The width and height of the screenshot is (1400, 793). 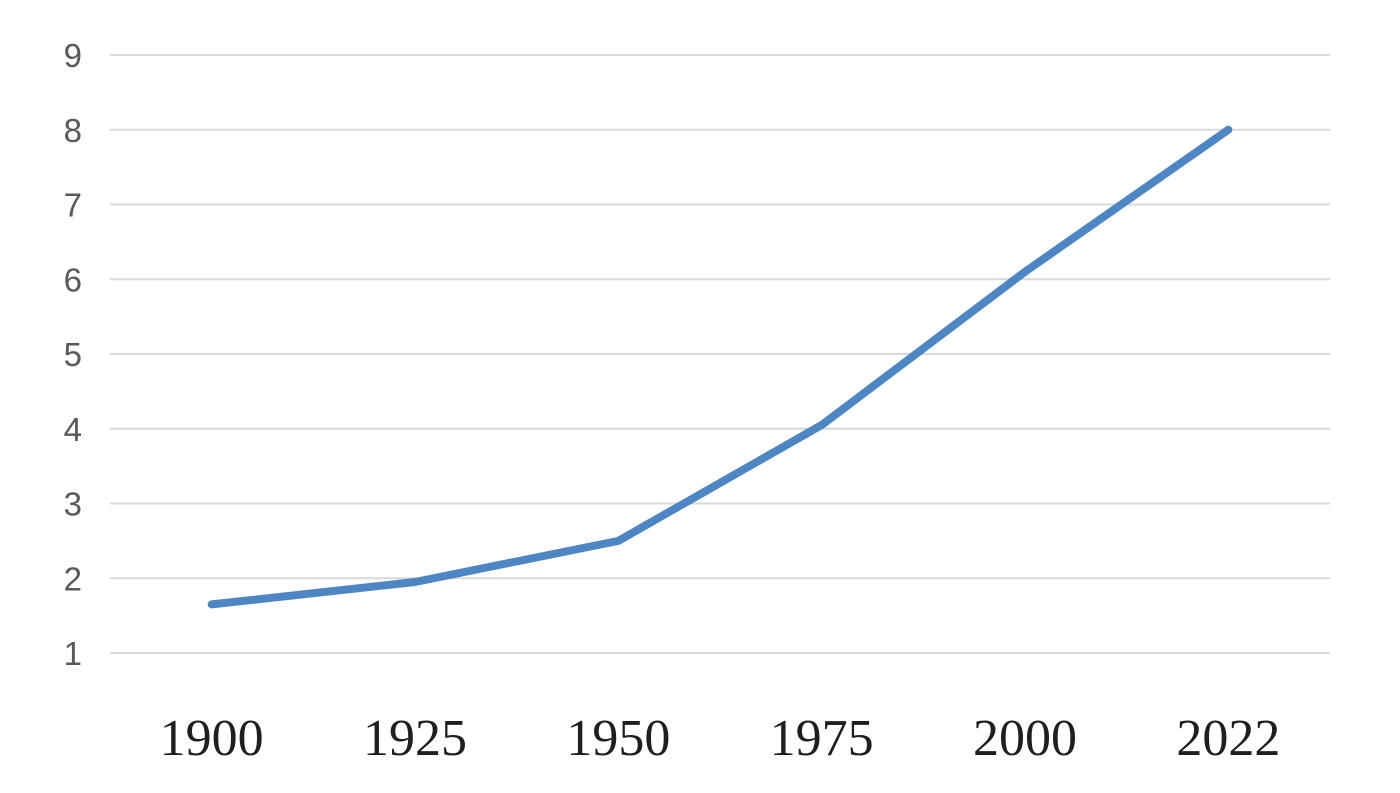 What do you see at coordinates (73, 130) in the screenshot?
I see `y-axis-tick-label: 8` at bounding box center [73, 130].